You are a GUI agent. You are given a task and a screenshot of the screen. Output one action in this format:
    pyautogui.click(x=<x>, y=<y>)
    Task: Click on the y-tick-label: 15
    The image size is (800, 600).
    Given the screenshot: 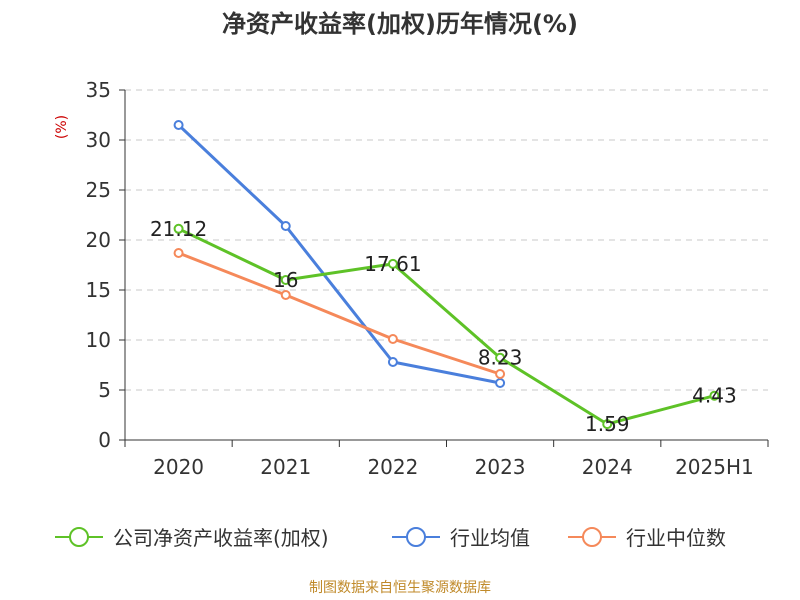 What is the action you would take?
    pyautogui.click(x=98, y=290)
    